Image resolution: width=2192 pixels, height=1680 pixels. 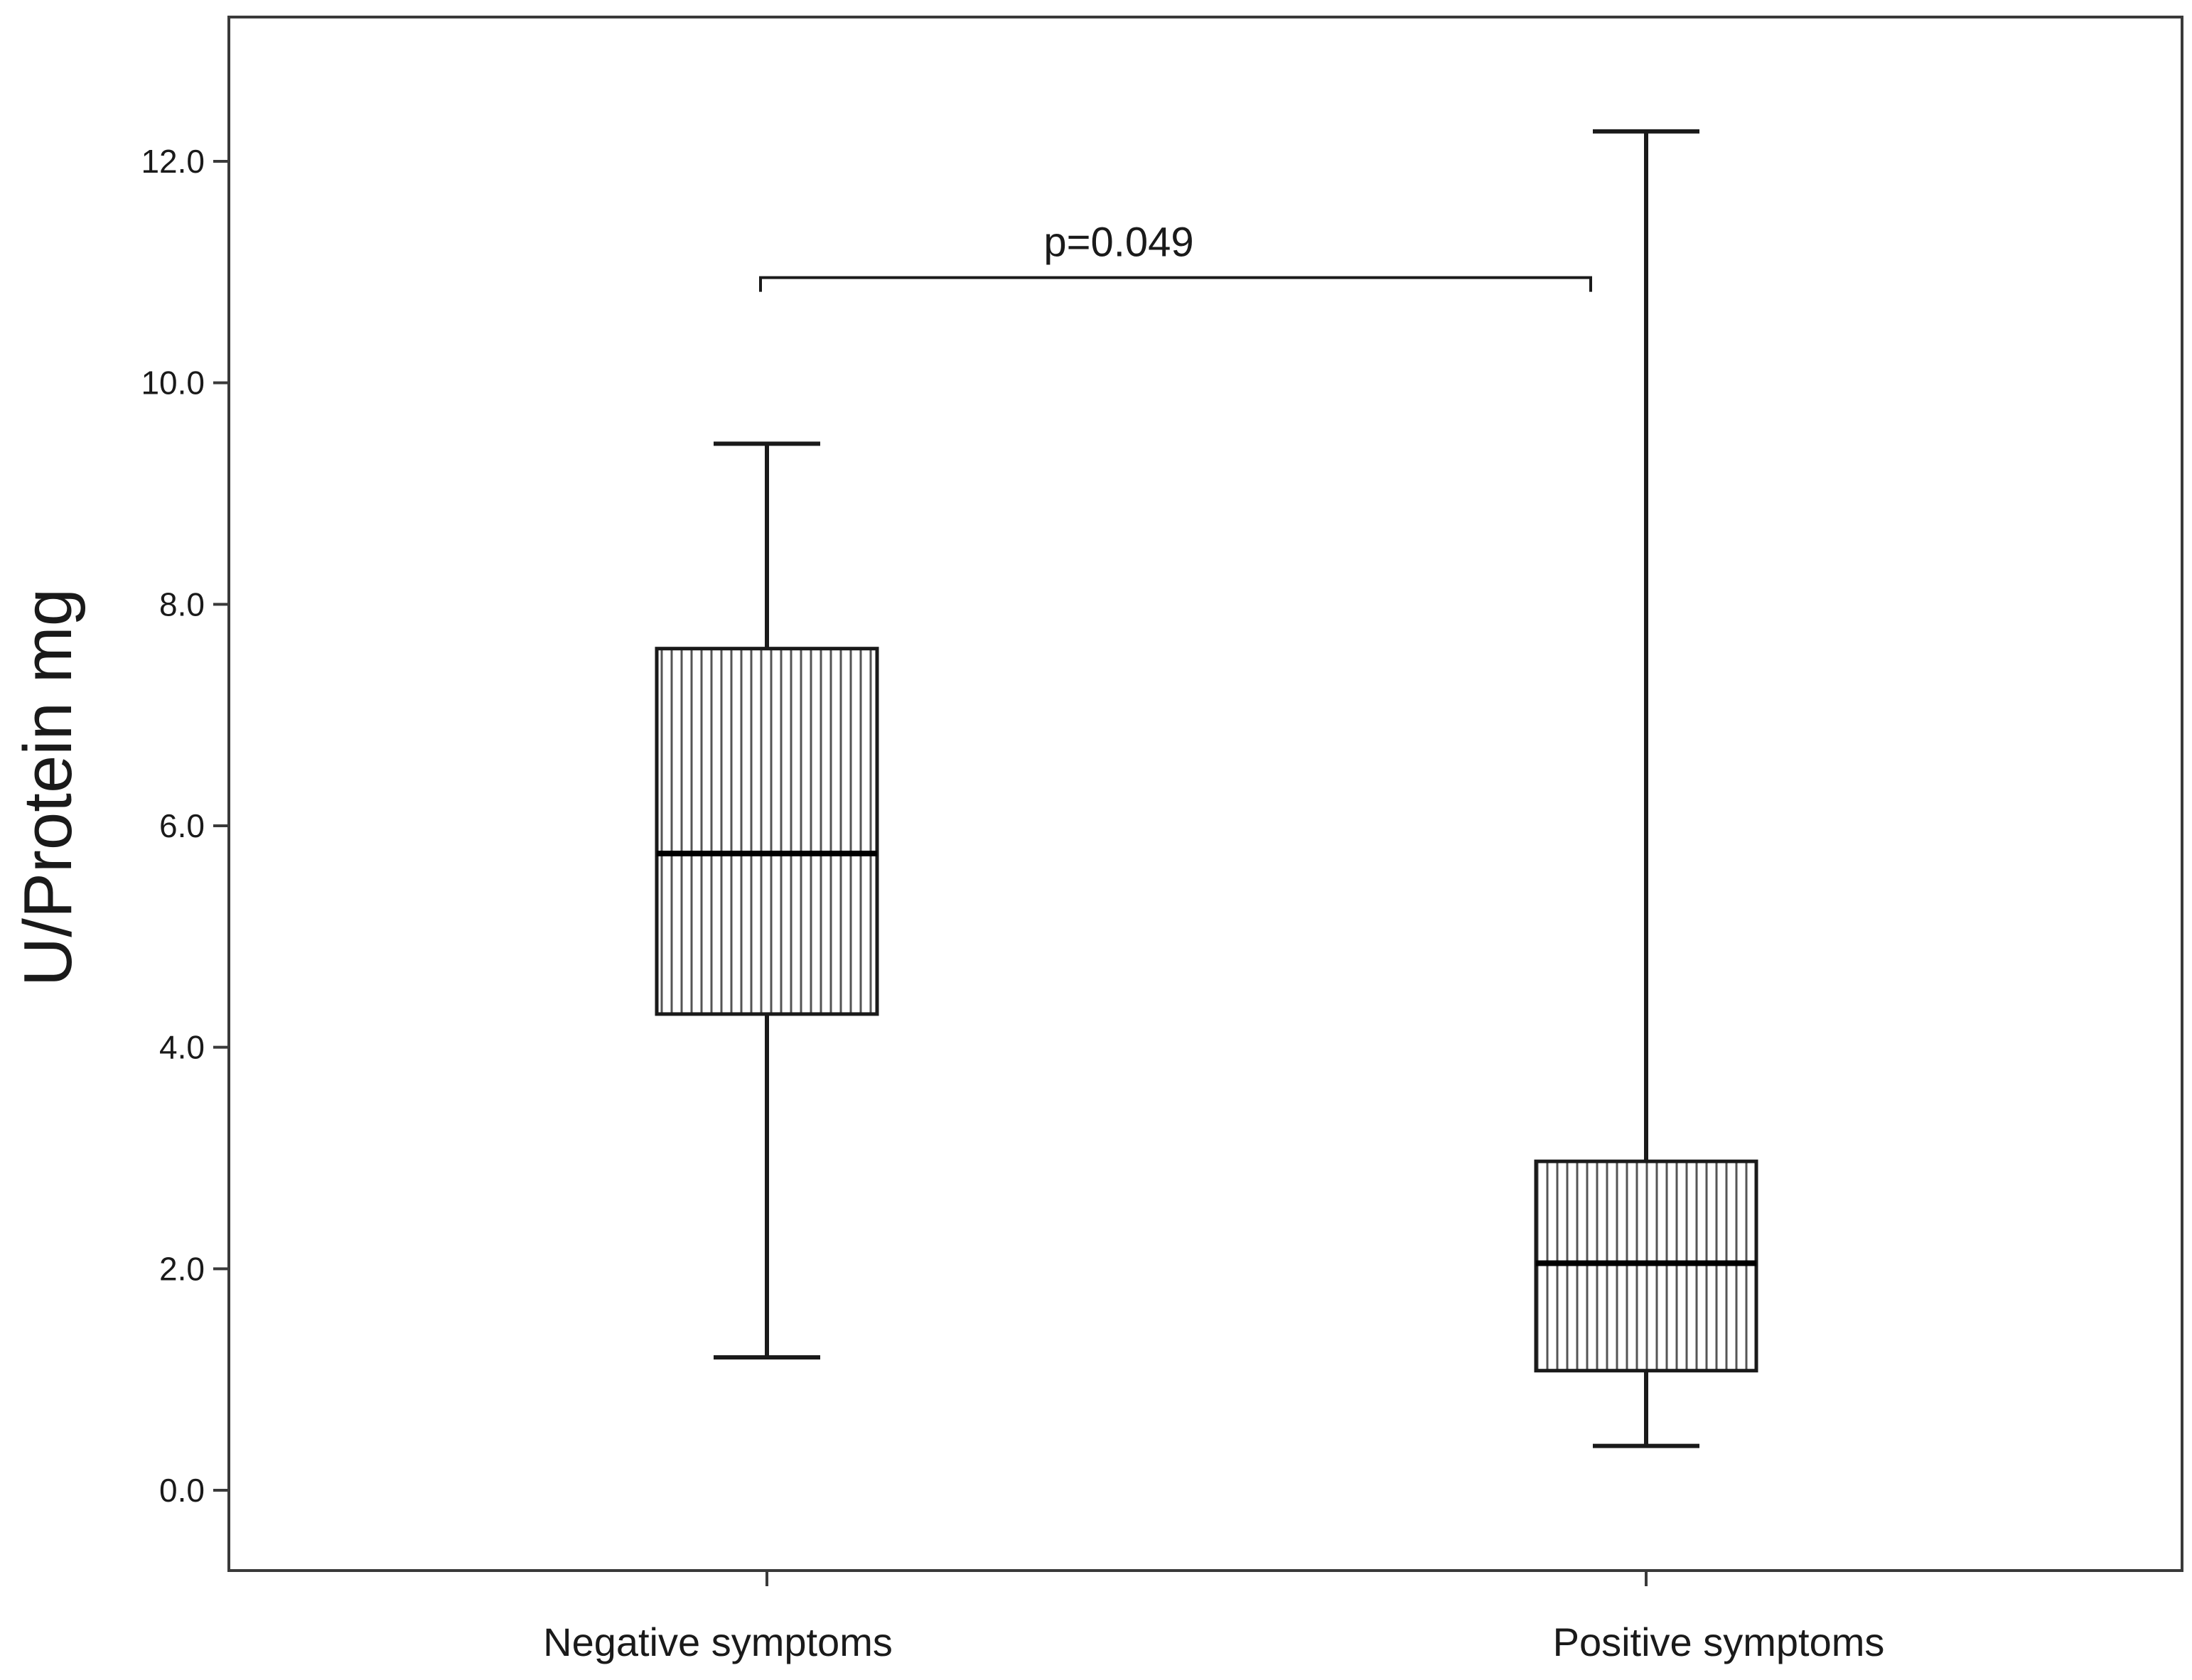 What do you see at coordinates (1176, 284) in the screenshot?
I see `significance-bracket` at bounding box center [1176, 284].